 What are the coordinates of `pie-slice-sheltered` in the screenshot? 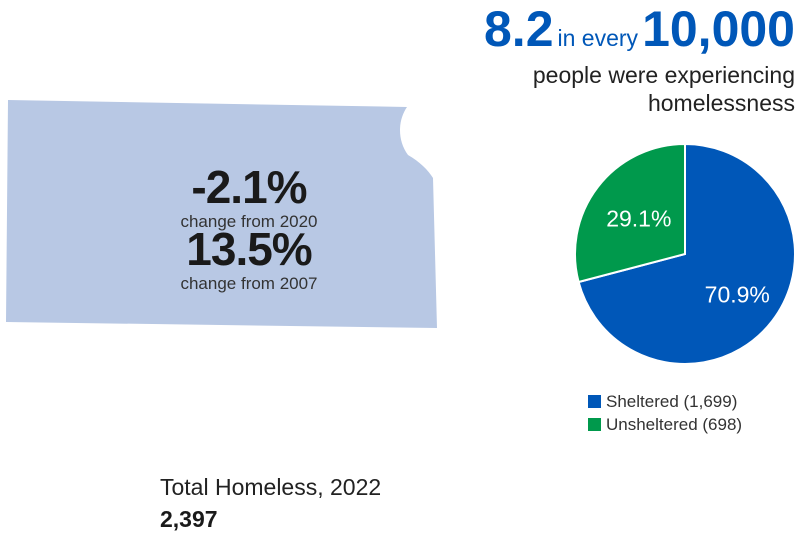 It's located at (686, 253).